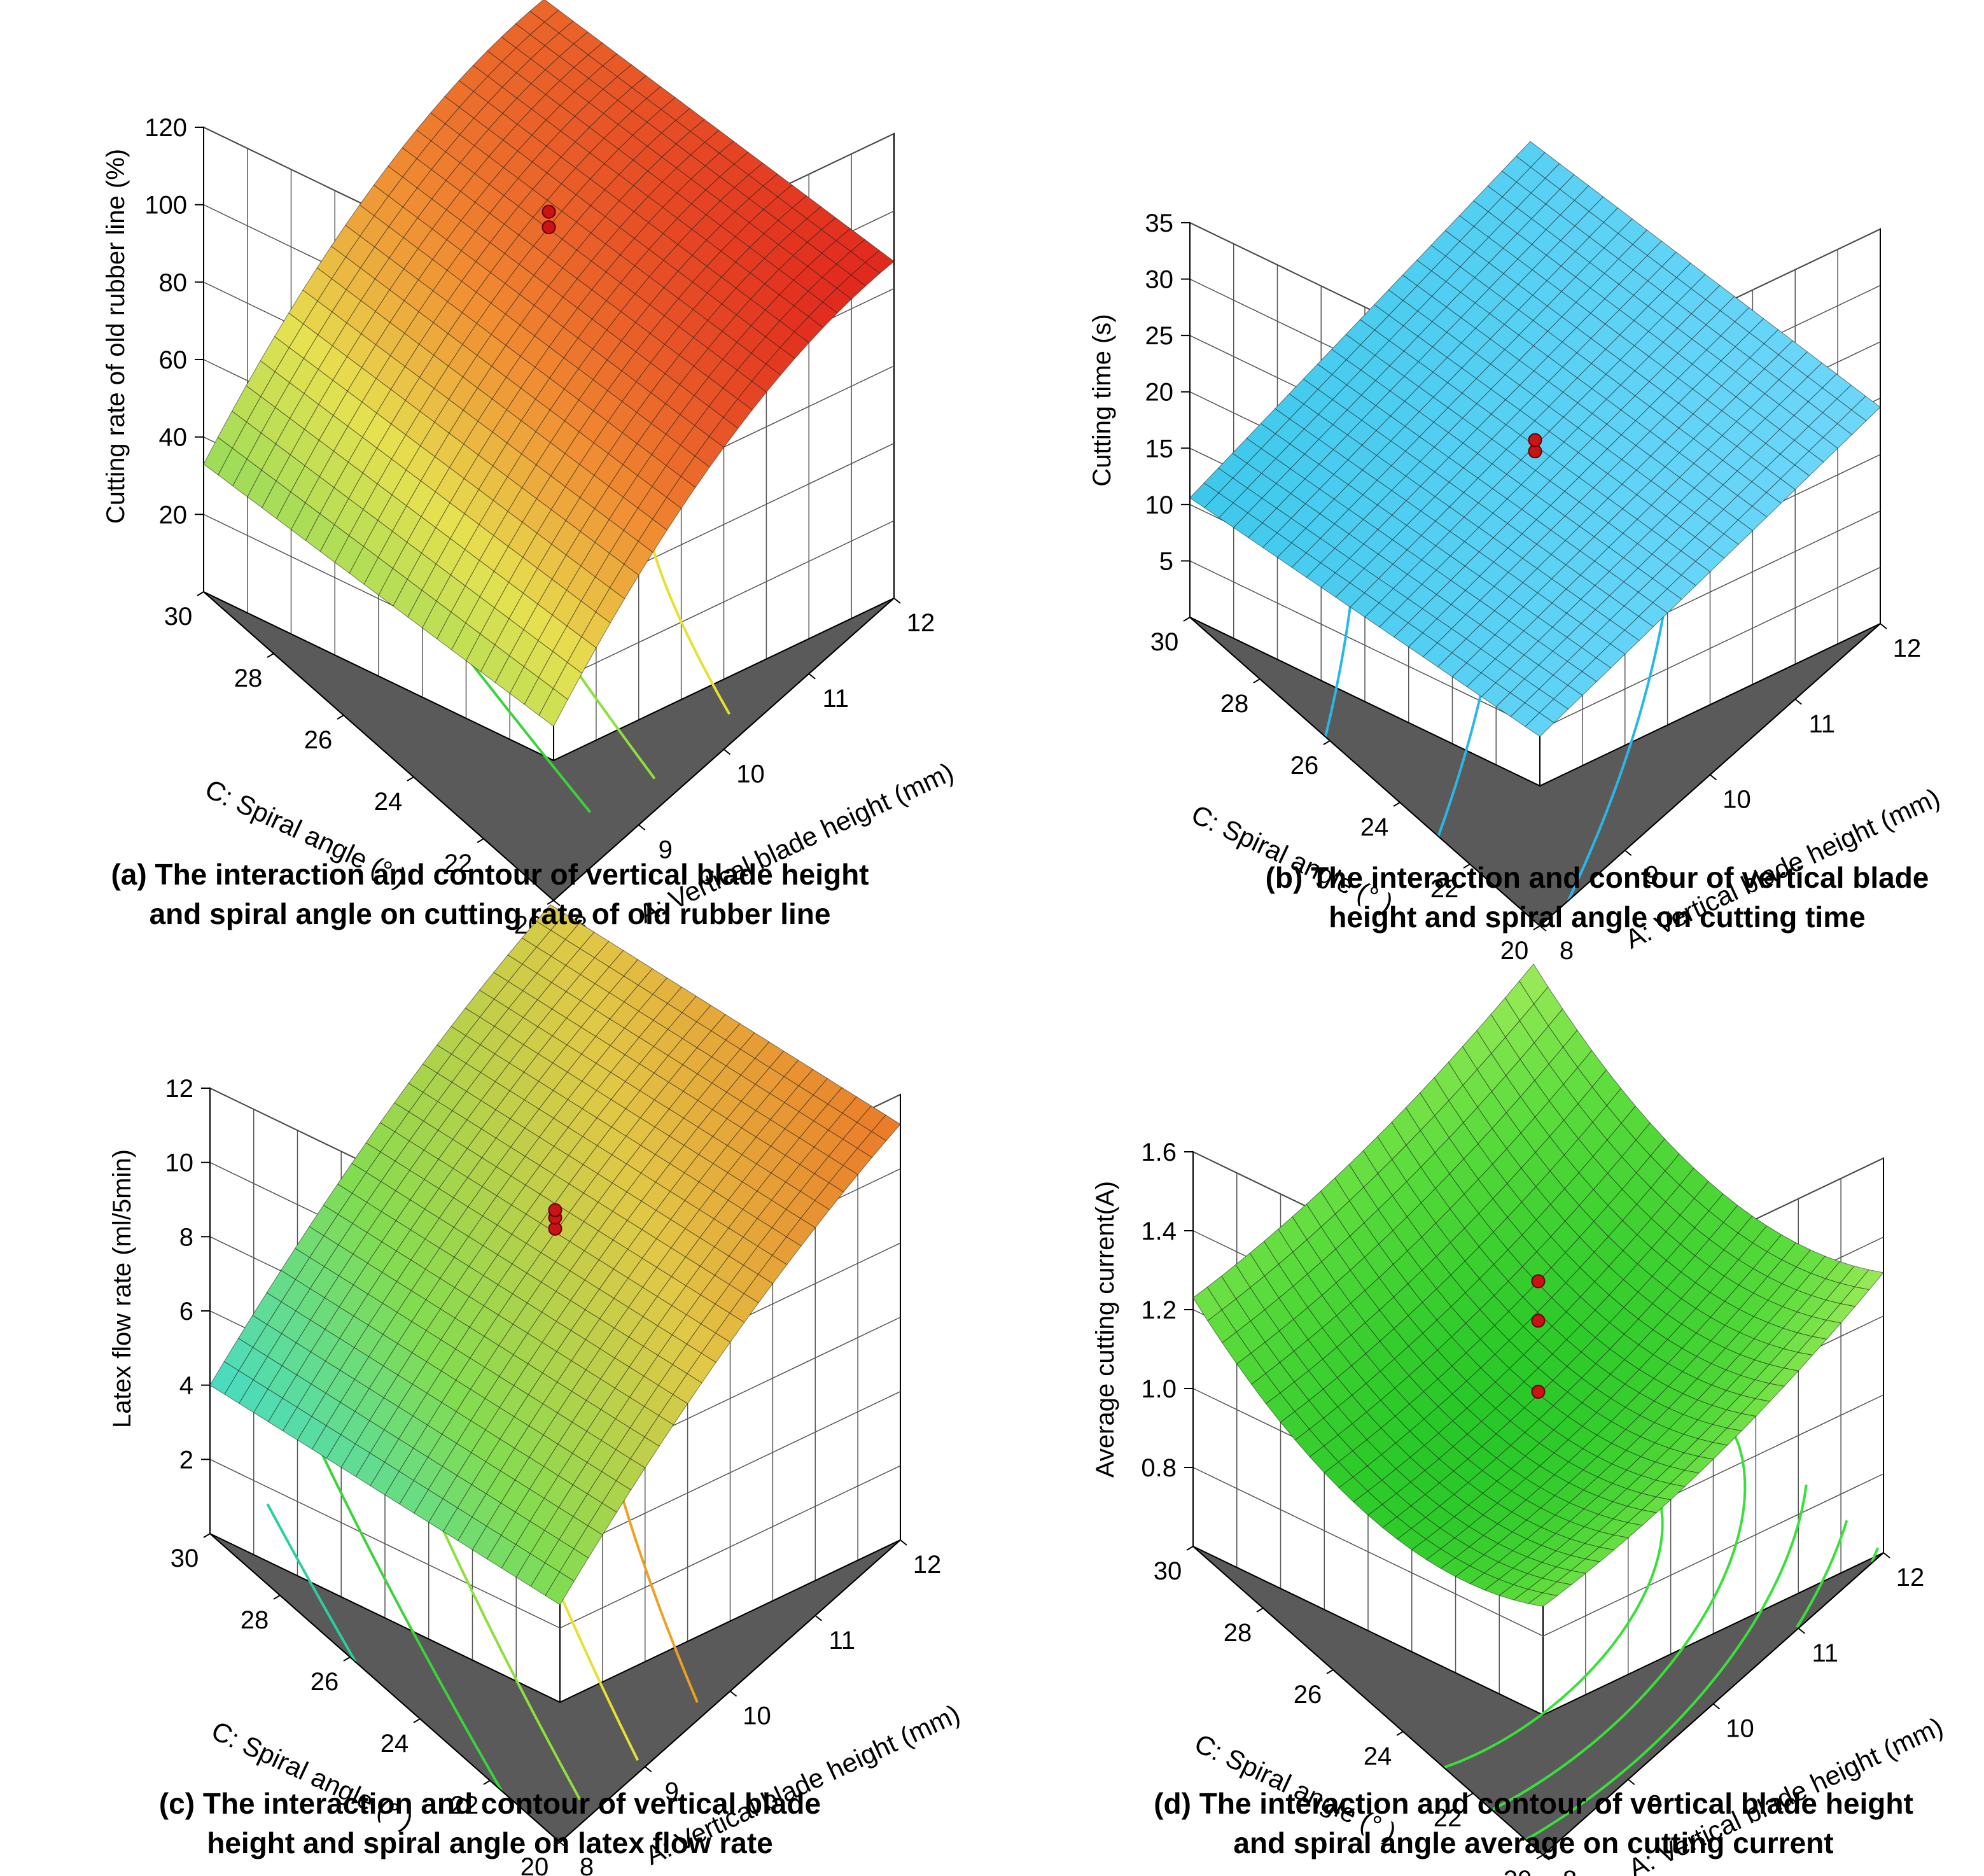  What do you see at coordinates (1159, 393) in the screenshot?
I see `z-tick-label: 20` at bounding box center [1159, 393].